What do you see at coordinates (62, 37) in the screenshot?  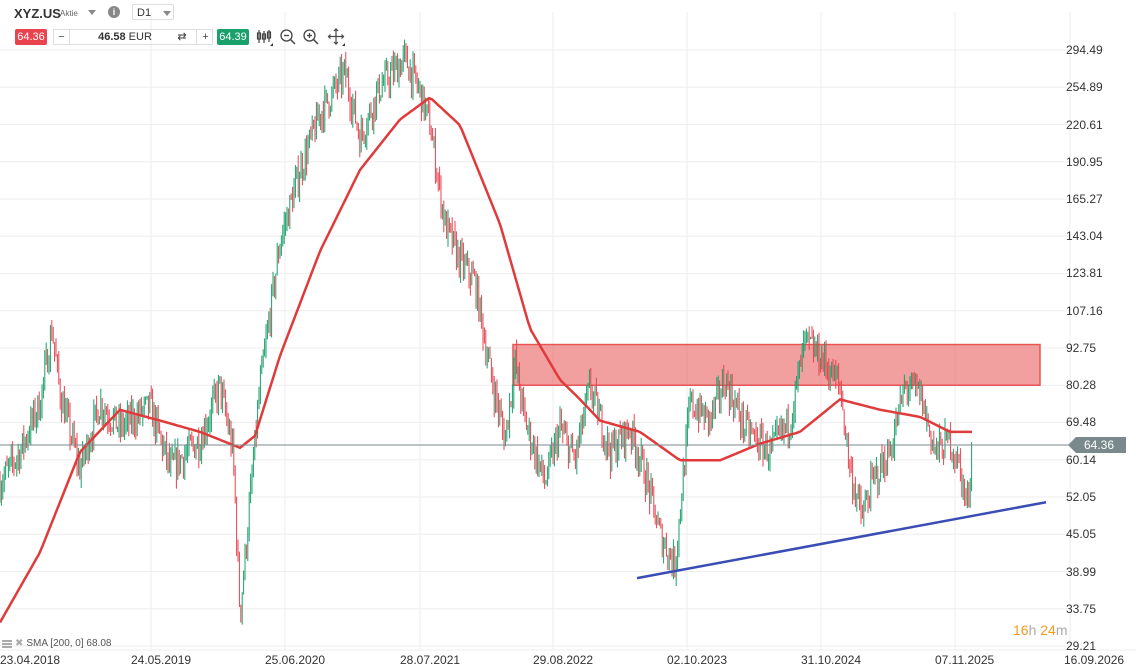 I see `decrease-quantity-button: −` at bounding box center [62, 37].